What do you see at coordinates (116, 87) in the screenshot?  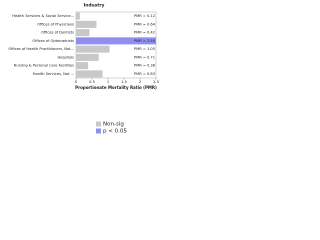 I see `x-axis-label: Proportionate Mortality Ratio (PMR)` at bounding box center [116, 87].